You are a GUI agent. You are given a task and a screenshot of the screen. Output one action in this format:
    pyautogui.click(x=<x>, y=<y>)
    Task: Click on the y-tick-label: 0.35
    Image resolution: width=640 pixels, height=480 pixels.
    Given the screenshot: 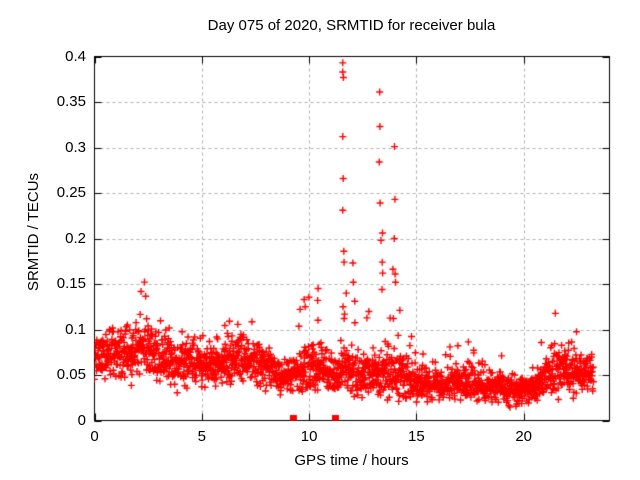 What is the action you would take?
    pyautogui.click(x=71, y=101)
    